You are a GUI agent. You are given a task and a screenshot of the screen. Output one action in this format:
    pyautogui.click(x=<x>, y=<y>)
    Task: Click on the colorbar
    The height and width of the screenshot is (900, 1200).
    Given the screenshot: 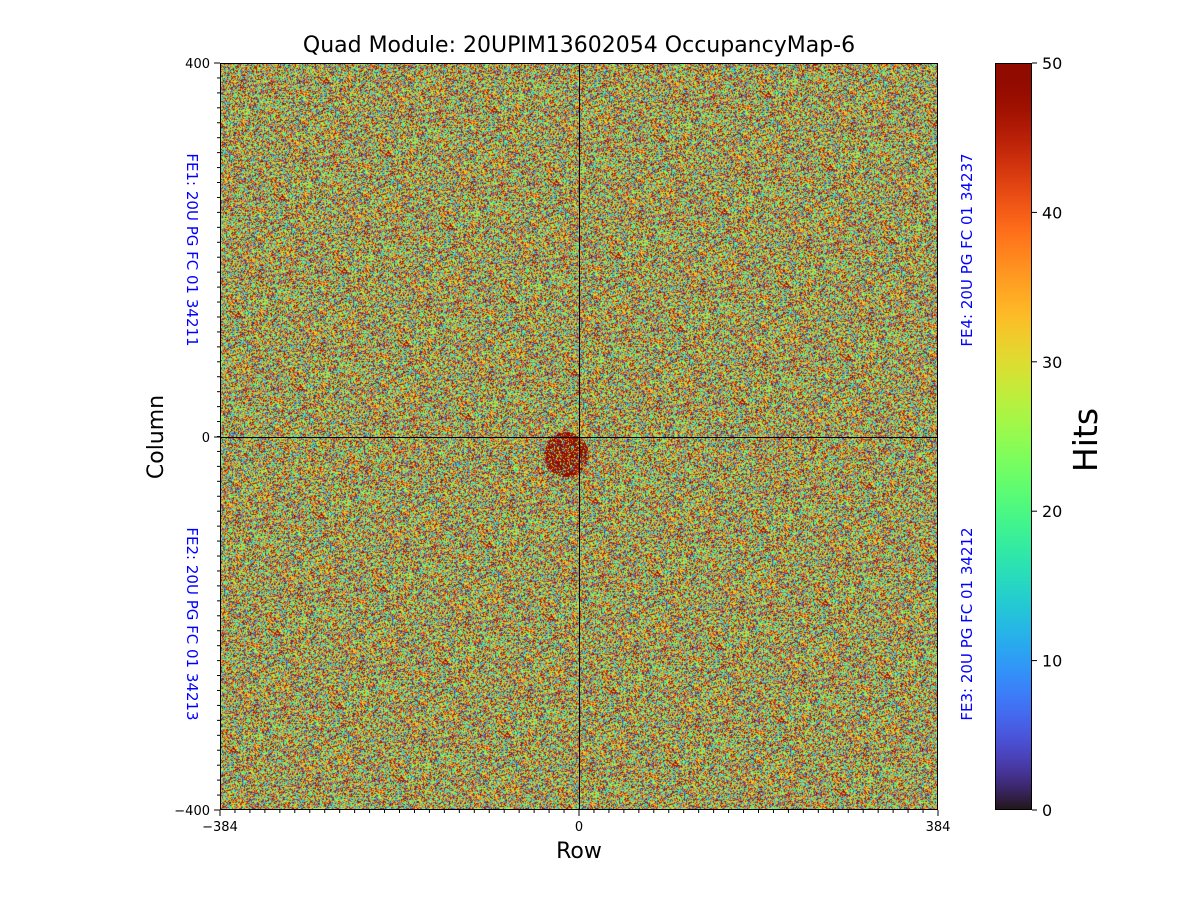 What is the action you would take?
    pyautogui.click(x=1013, y=436)
    